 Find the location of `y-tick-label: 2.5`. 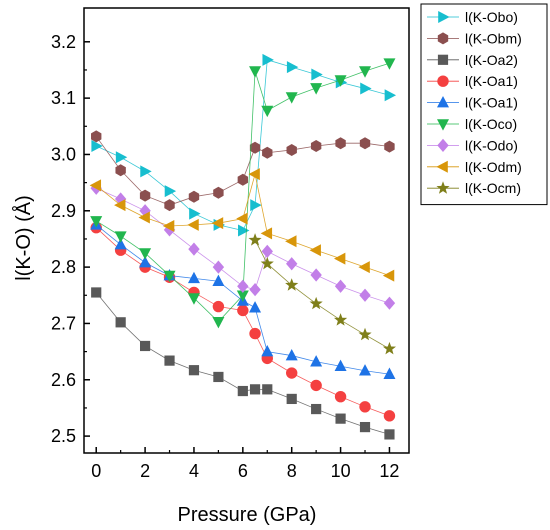

y-tick-label: 2.5 is located at coordinates (63, 436).